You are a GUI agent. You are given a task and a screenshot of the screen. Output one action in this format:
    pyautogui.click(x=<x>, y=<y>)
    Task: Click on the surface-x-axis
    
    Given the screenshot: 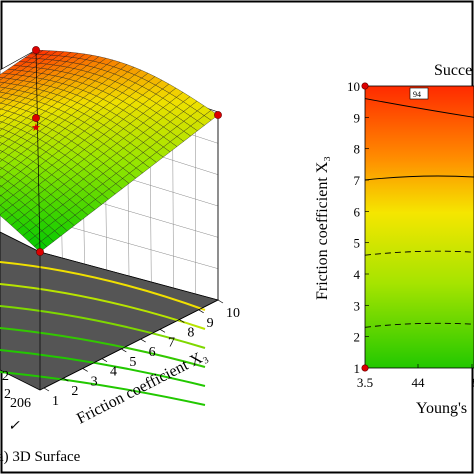 What is the action you would take?
    pyautogui.click(x=131, y=344)
    